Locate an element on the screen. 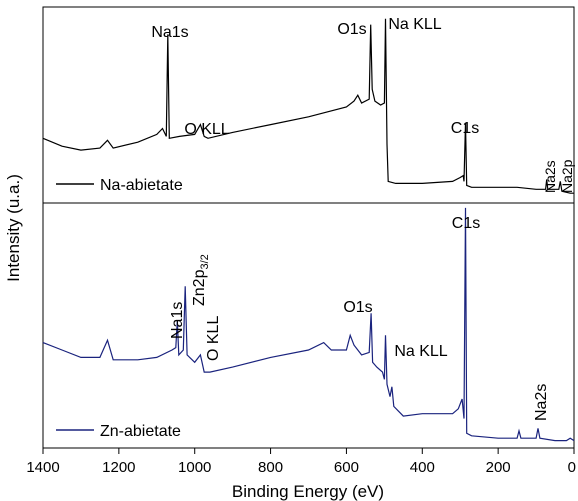 The width and height of the screenshot is (578, 501). x-tick-label-800: 800 is located at coordinates (270, 467).